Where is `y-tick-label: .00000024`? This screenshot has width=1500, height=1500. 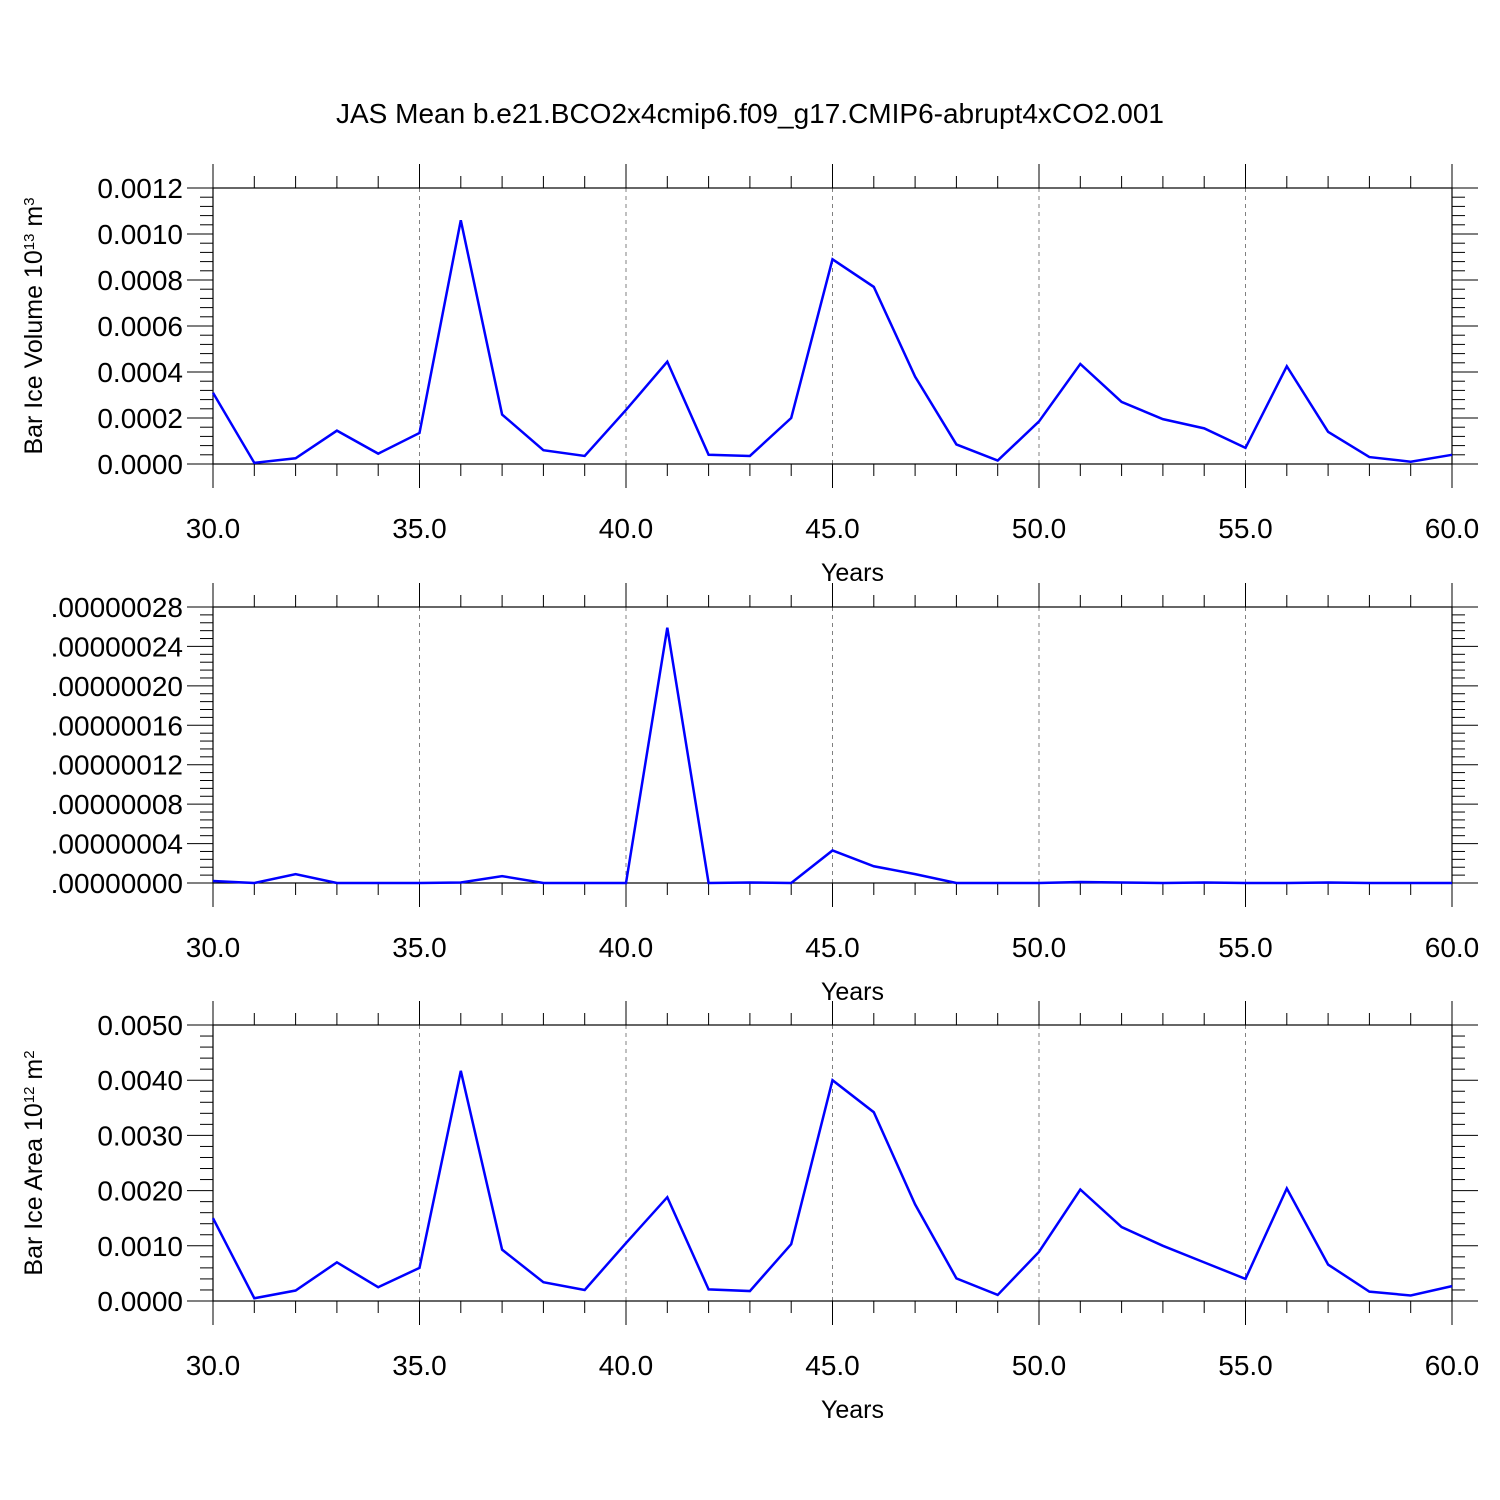 y-tick-label: .00000024 is located at coordinates (117, 646).